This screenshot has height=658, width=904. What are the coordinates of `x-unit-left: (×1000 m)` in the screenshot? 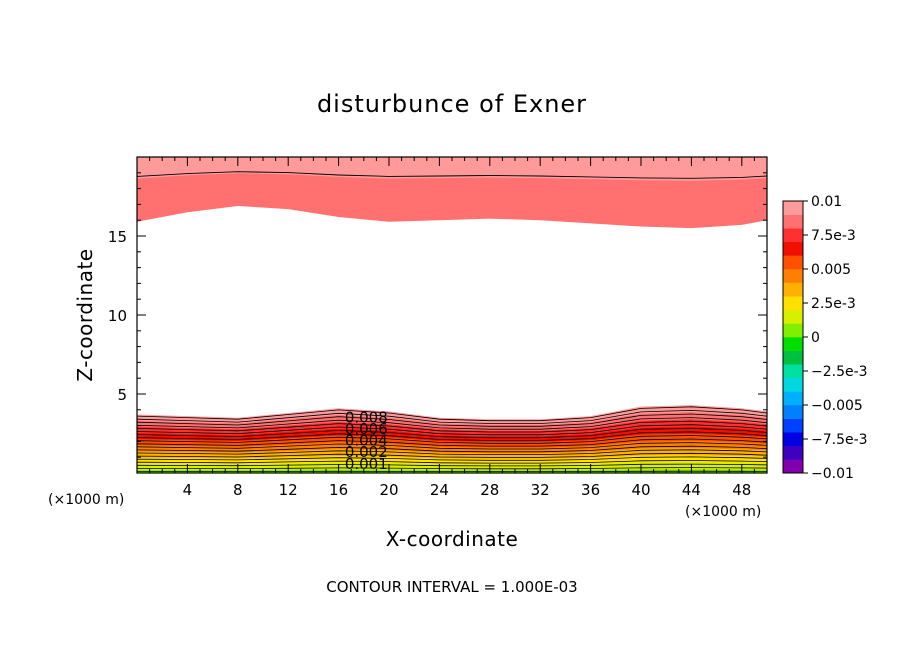 It's located at (86, 500).